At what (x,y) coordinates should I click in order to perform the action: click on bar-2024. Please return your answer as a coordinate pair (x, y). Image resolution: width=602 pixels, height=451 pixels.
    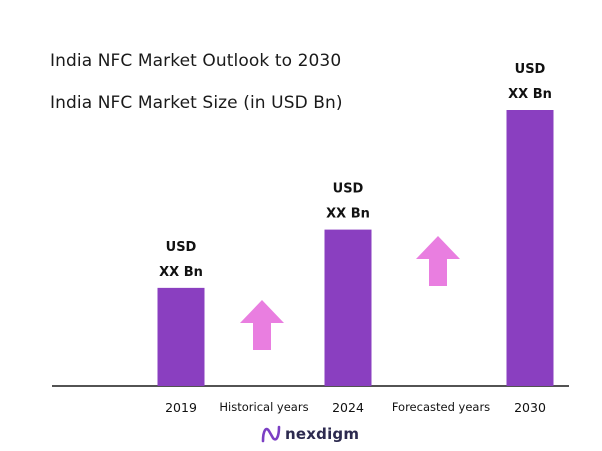
    Looking at the image, I should click on (348, 307).